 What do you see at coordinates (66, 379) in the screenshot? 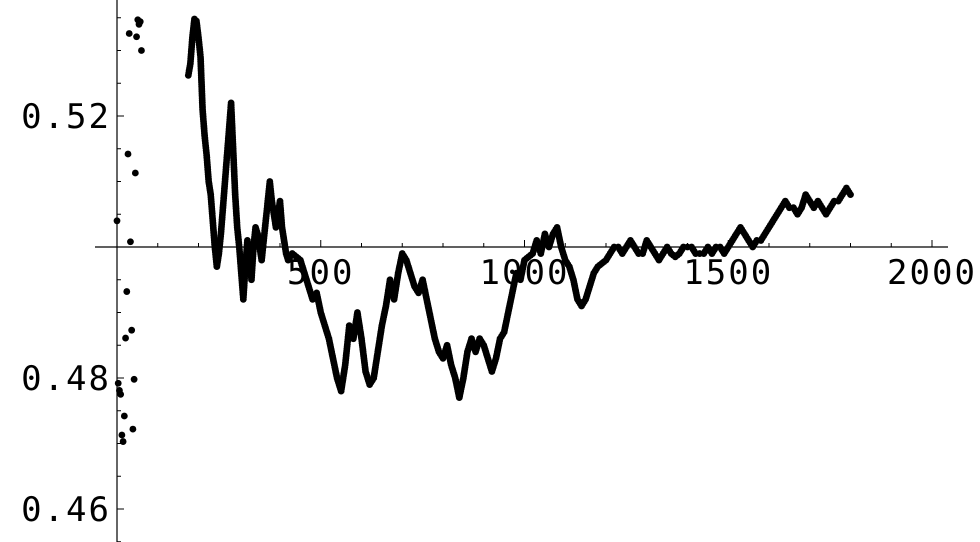
I see `y-tick-label: 0.48` at bounding box center [66, 379].